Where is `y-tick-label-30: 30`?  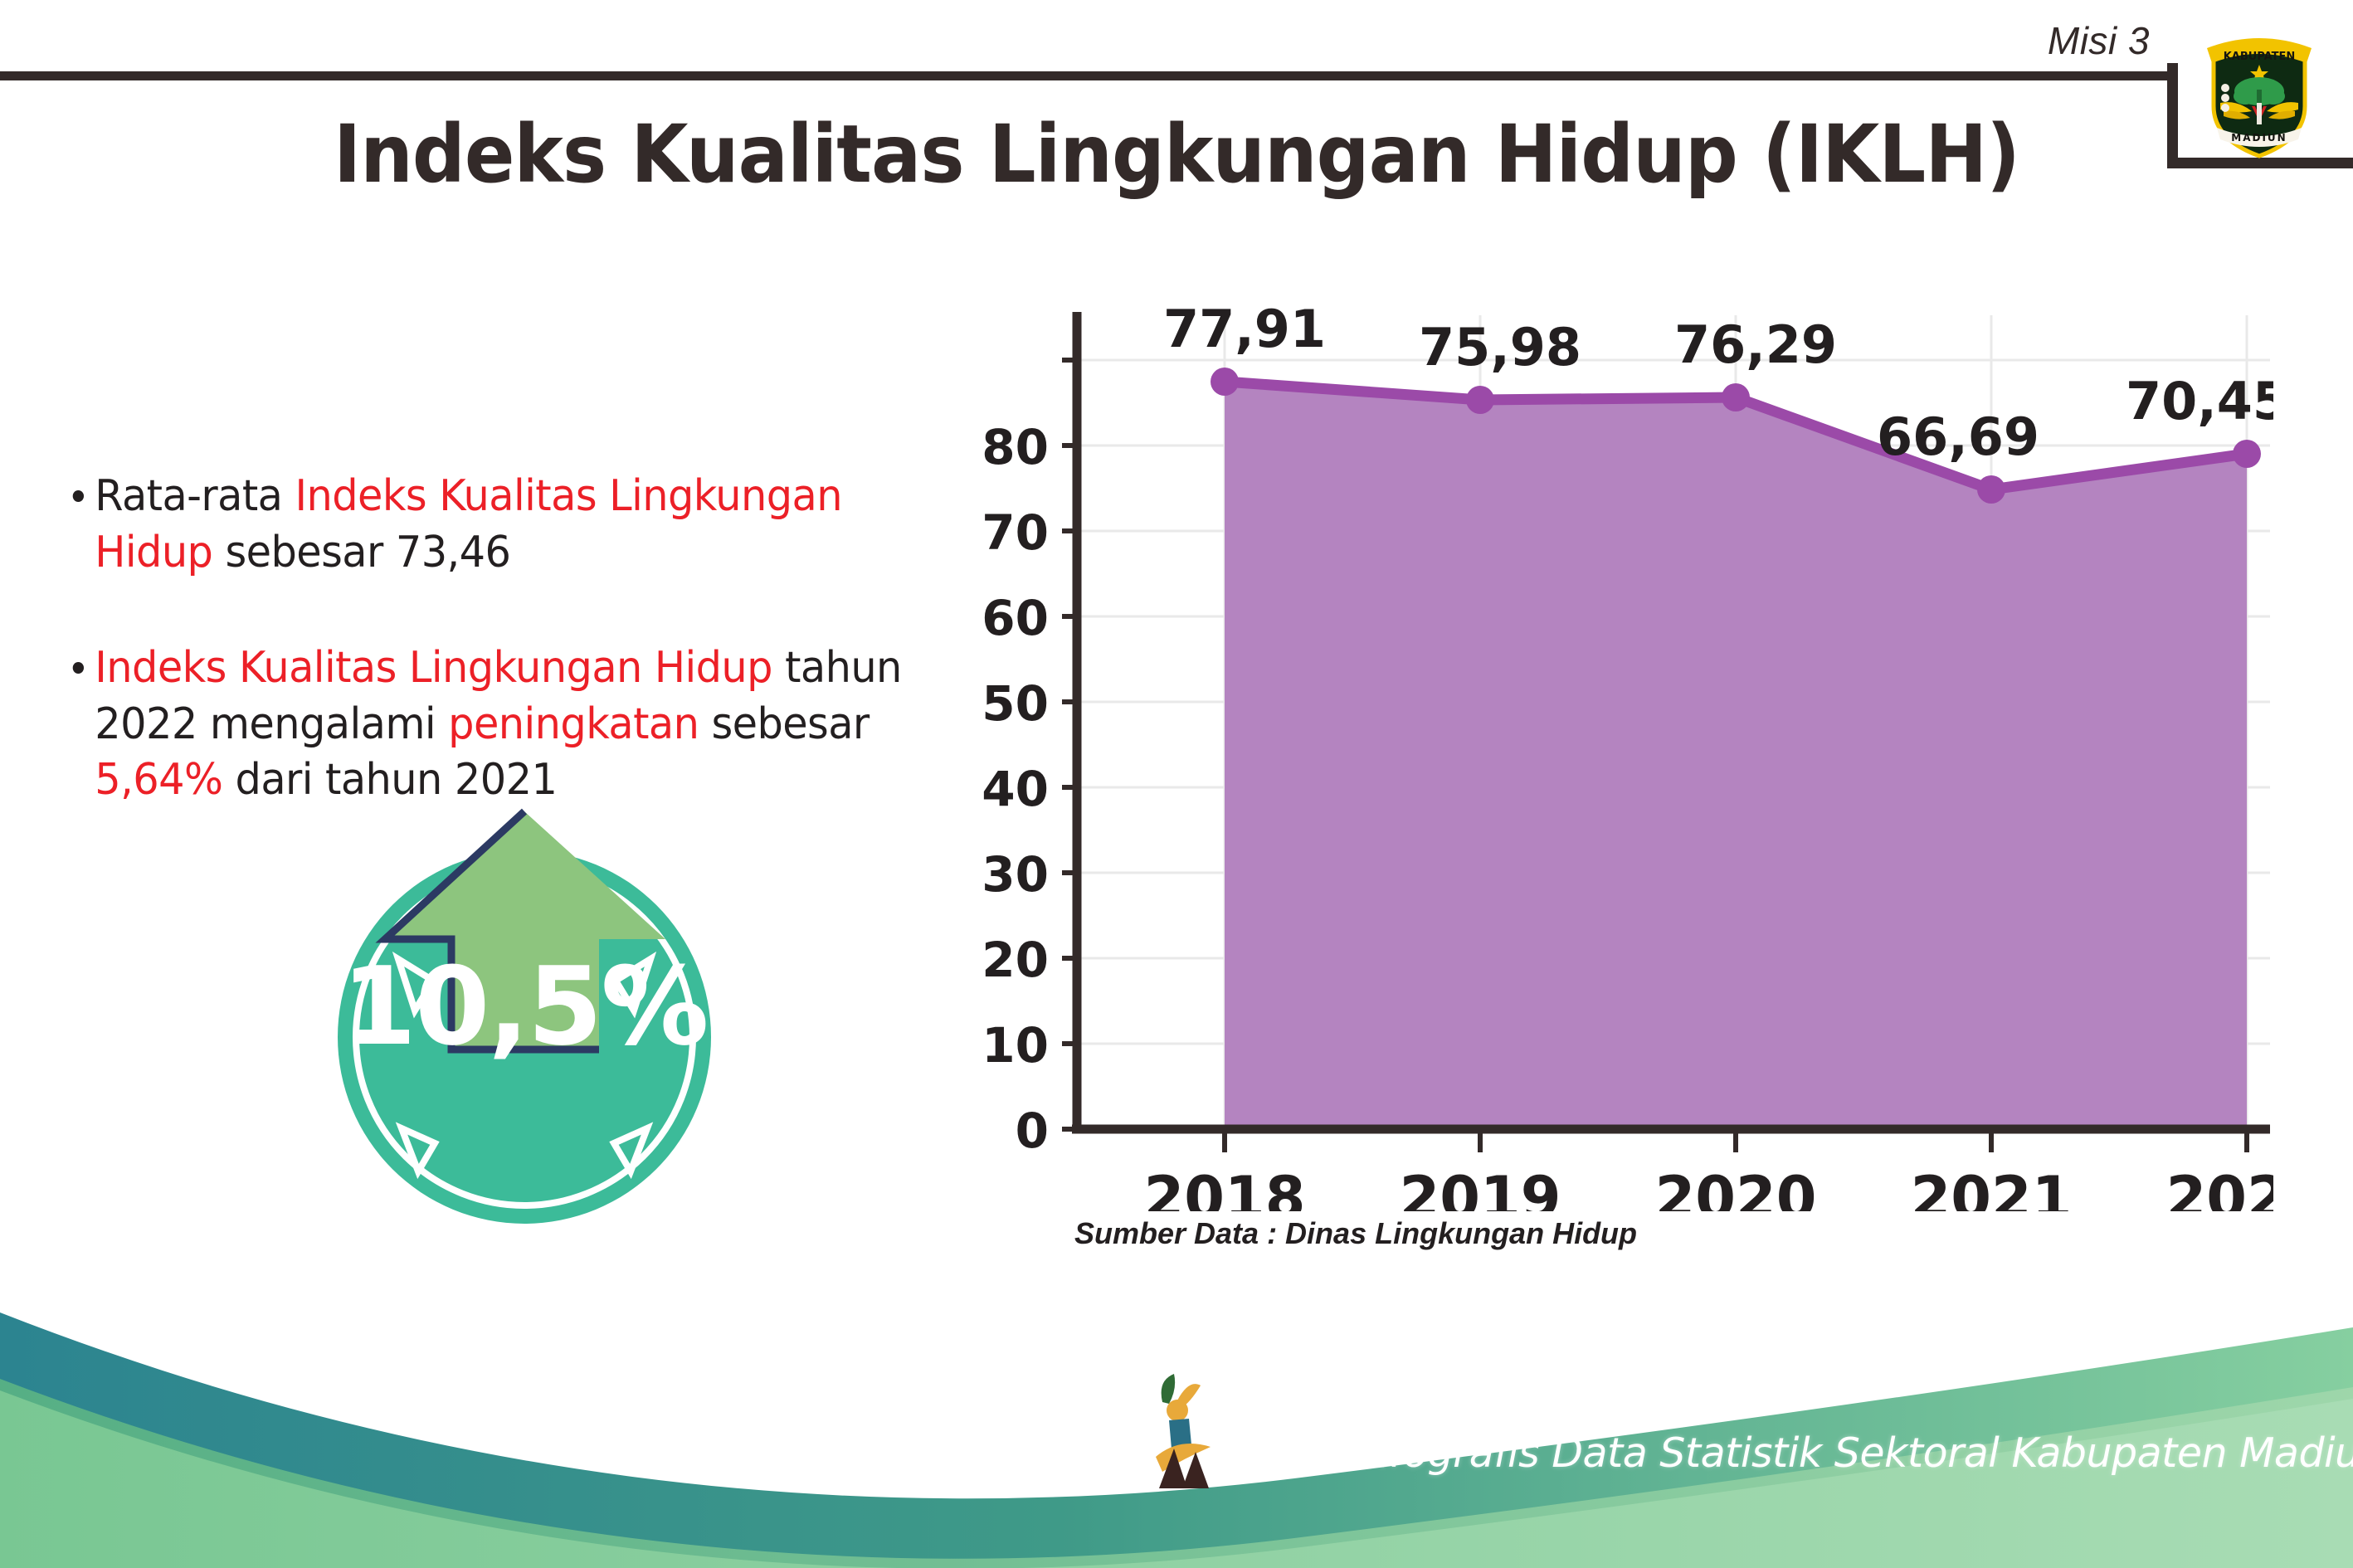 y-tick-label-30: 30 is located at coordinates (1015, 874).